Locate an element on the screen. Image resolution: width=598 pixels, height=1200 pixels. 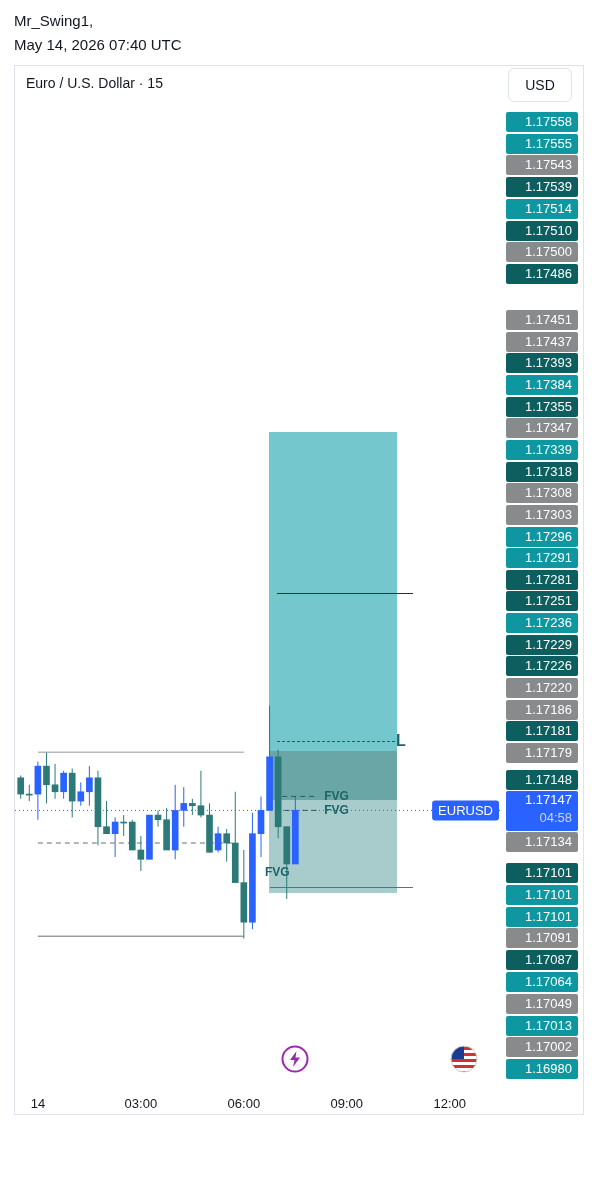
text: 1.17134 is located at coordinates (548, 842).